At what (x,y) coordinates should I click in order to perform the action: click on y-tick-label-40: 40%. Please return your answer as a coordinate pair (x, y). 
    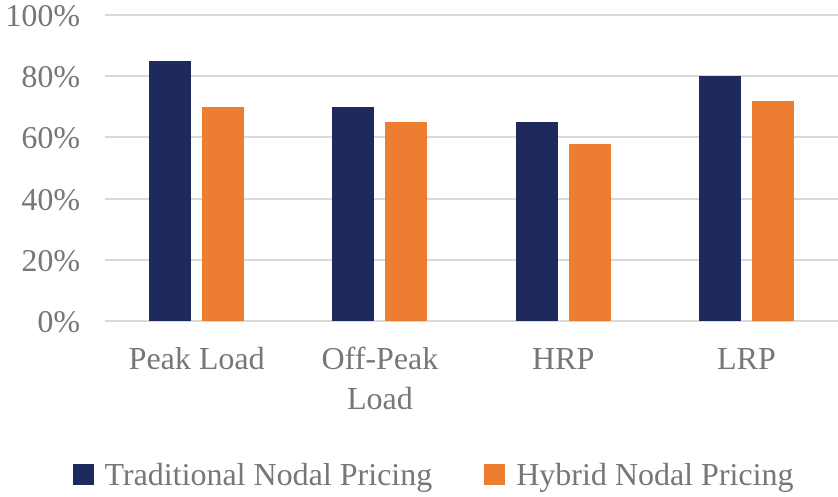
    Looking at the image, I should click on (50, 198).